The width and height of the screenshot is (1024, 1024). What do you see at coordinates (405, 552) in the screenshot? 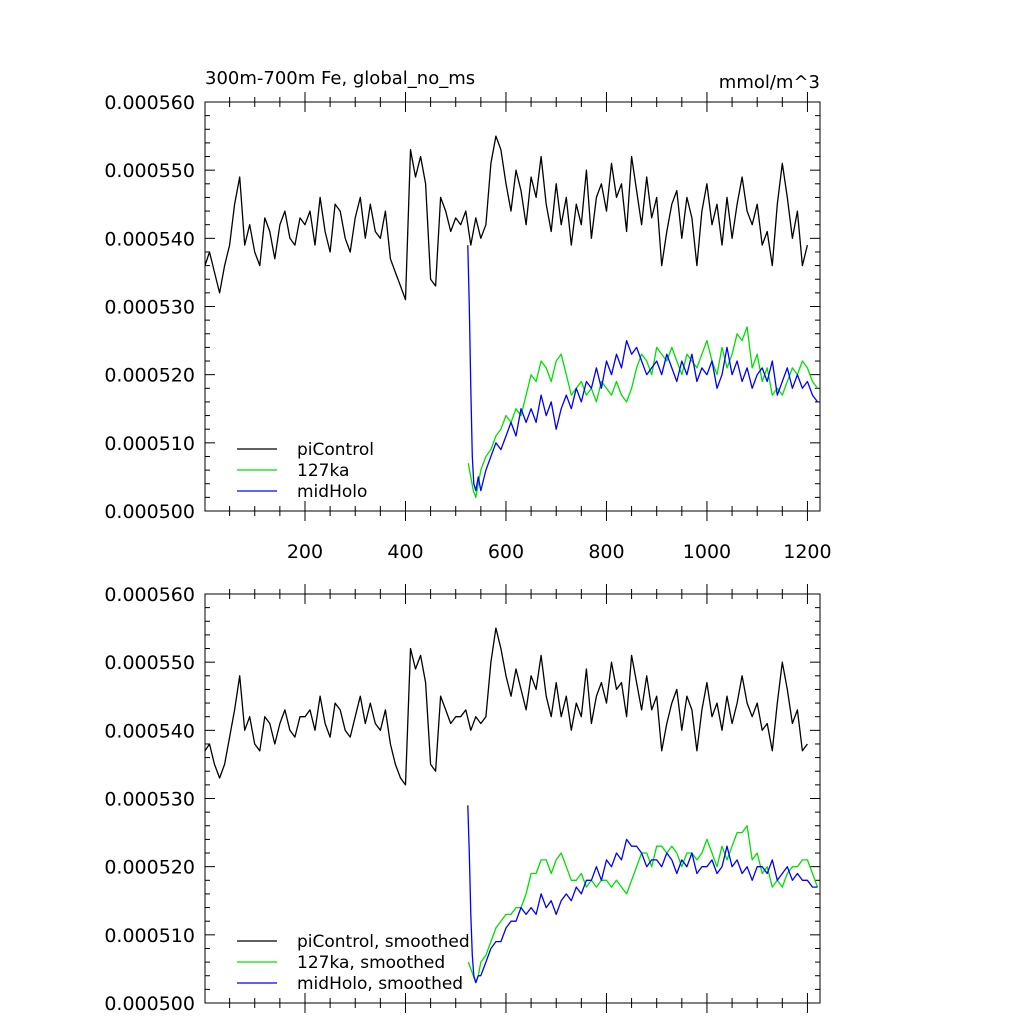
I see `x-tick-label: 400` at bounding box center [405, 552].